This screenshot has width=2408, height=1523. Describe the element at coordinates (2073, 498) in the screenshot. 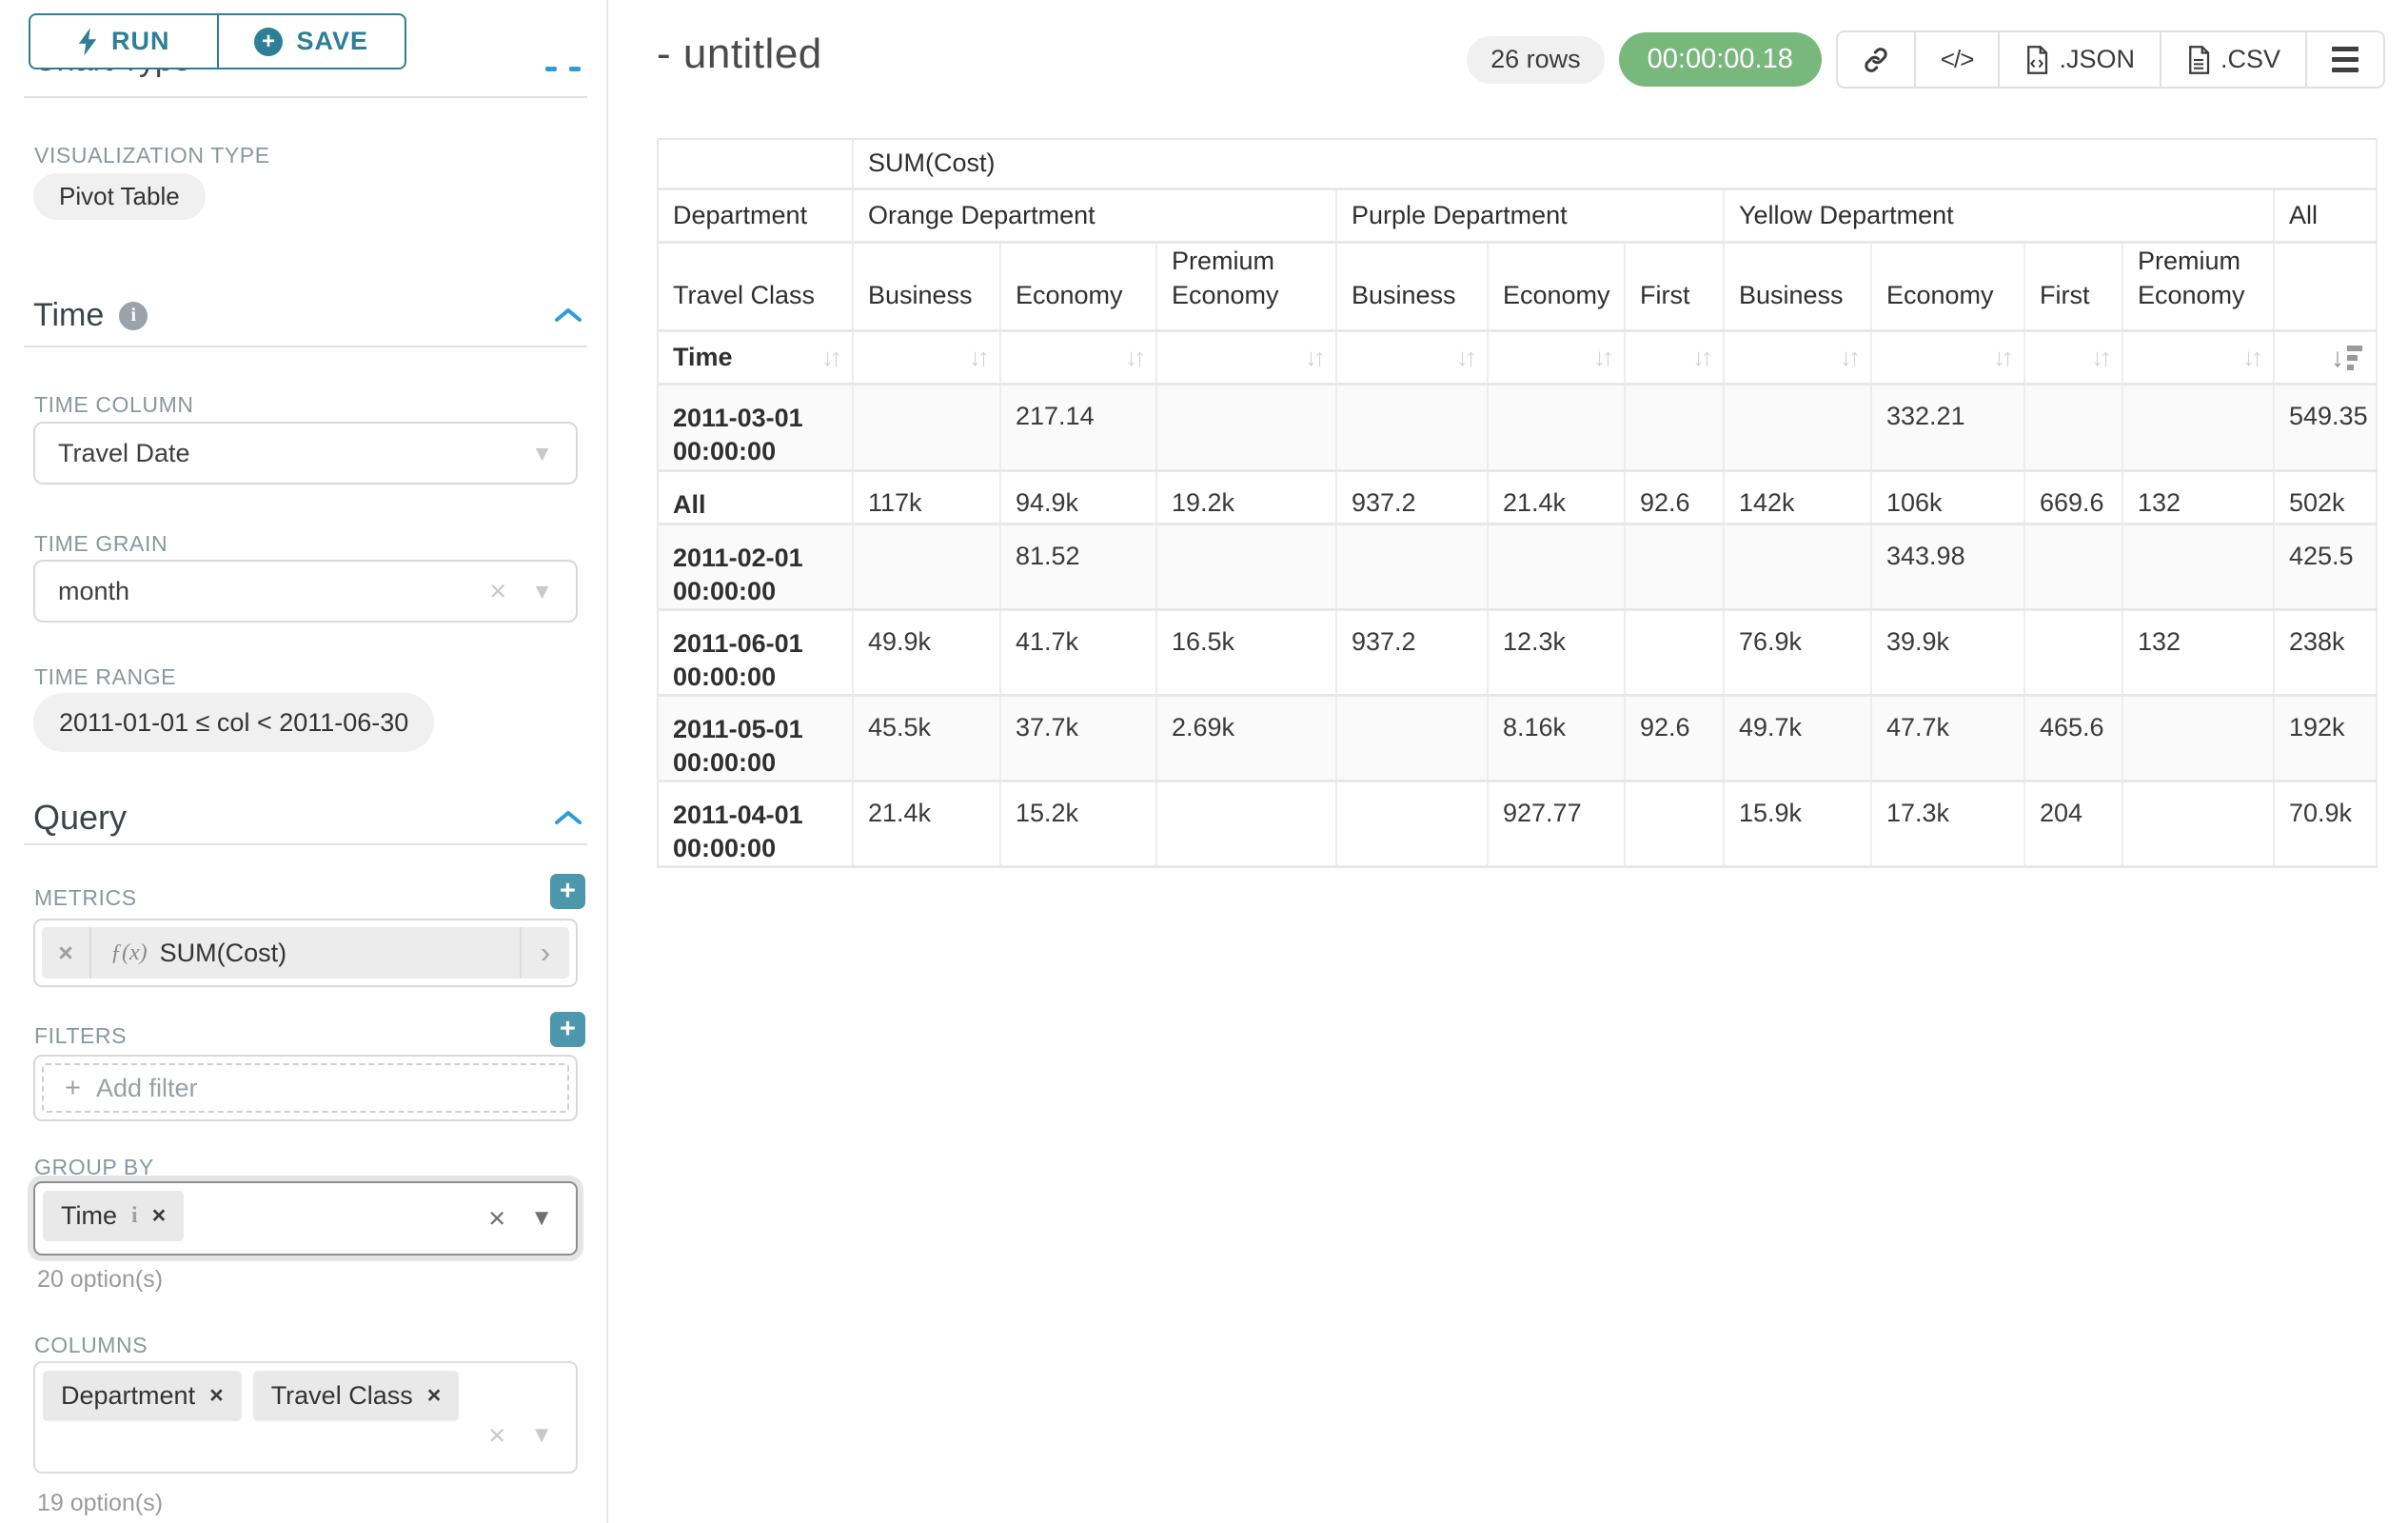

I see `value-cell: 669.6` at that location.